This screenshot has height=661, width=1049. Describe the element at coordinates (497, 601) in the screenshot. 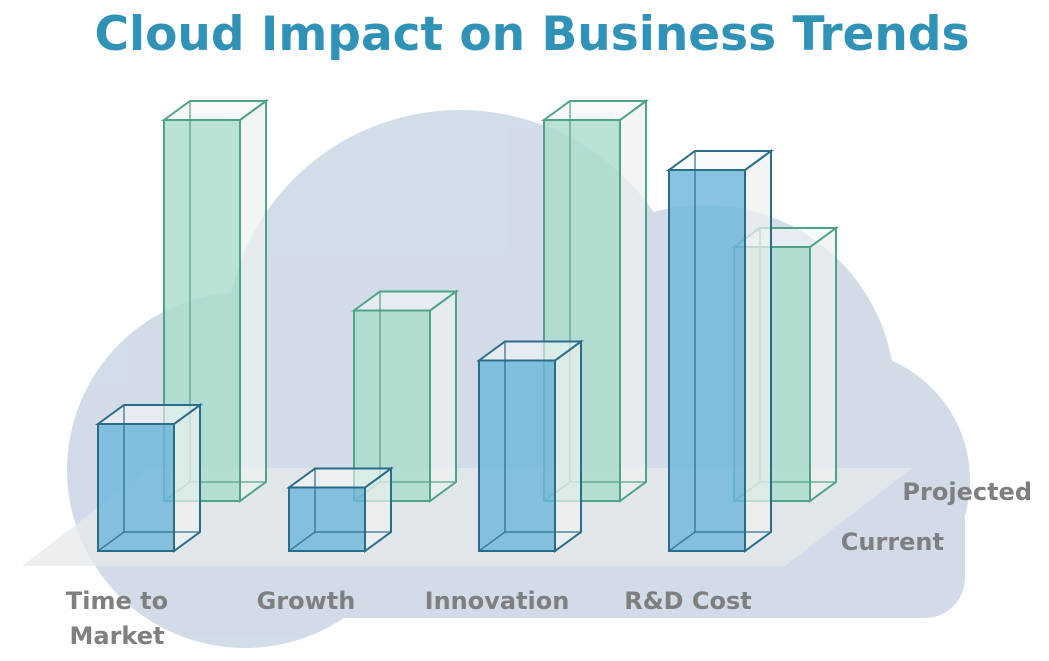

I see `category-label: Innovation` at that location.